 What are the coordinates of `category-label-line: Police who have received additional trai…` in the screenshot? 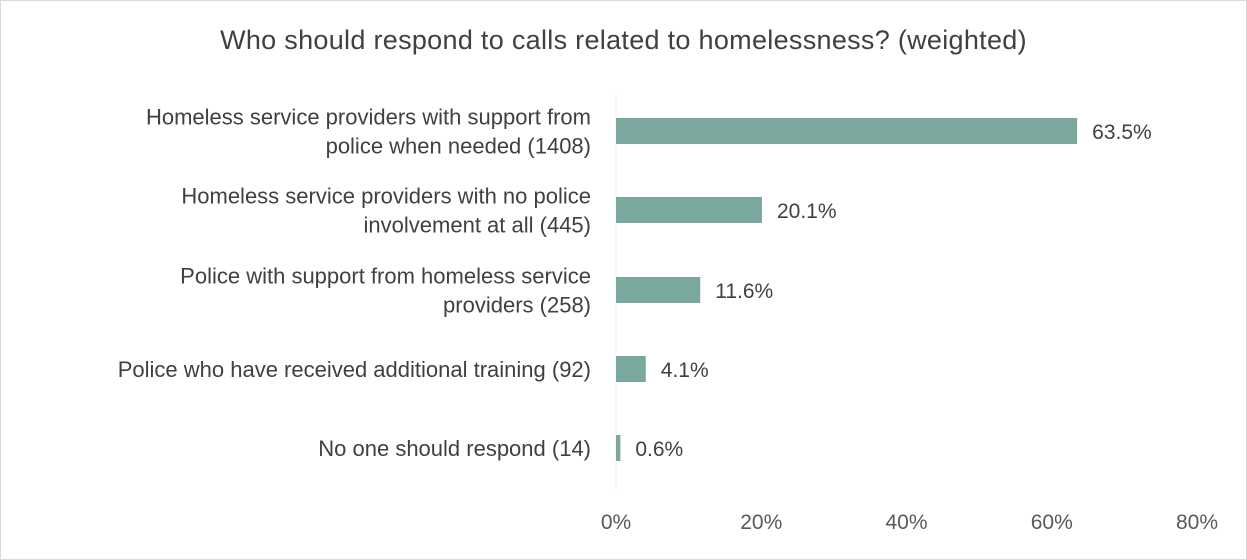 It's located at (354, 369).